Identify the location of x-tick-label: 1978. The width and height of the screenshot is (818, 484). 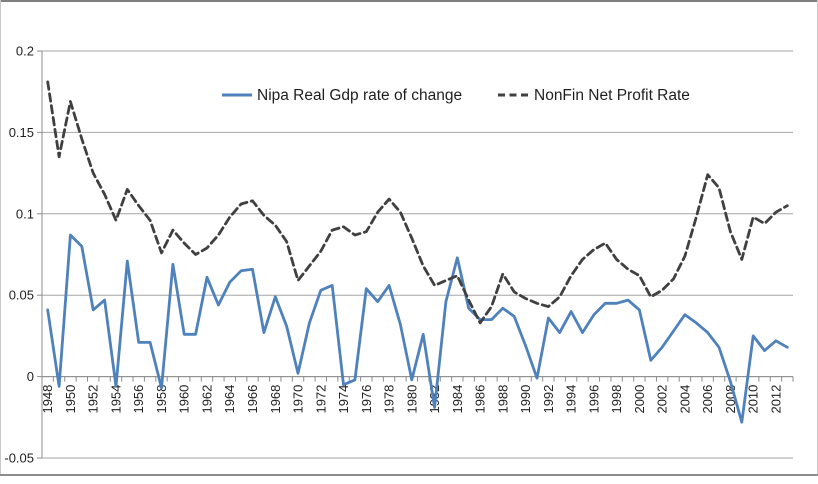
(389, 399).